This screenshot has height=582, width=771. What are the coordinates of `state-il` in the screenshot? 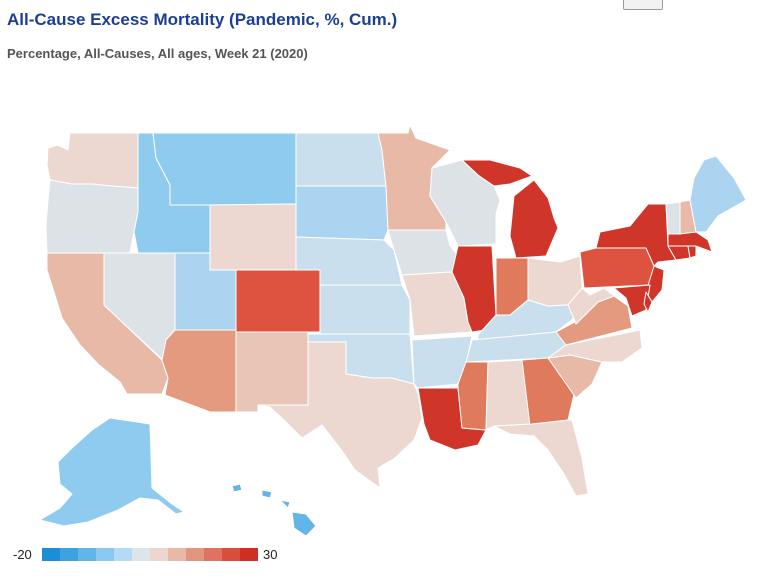 It's located at (474, 289).